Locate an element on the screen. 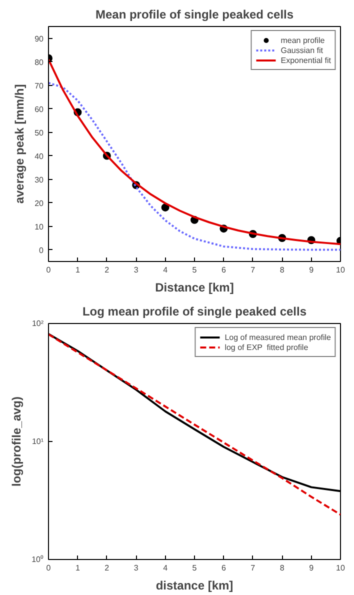 The image size is (354, 595). y-tick-label: 90 is located at coordinates (39, 39).